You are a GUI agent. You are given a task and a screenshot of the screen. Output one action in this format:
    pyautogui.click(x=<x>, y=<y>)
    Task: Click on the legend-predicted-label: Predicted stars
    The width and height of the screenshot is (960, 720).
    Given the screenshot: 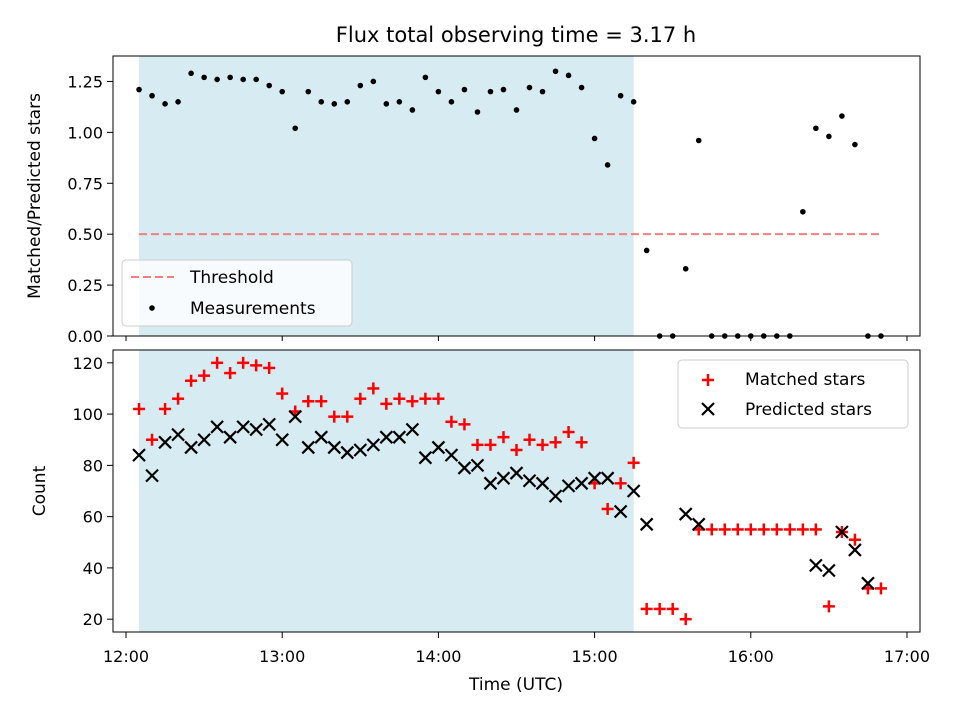 What is the action you would take?
    pyautogui.click(x=808, y=410)
    